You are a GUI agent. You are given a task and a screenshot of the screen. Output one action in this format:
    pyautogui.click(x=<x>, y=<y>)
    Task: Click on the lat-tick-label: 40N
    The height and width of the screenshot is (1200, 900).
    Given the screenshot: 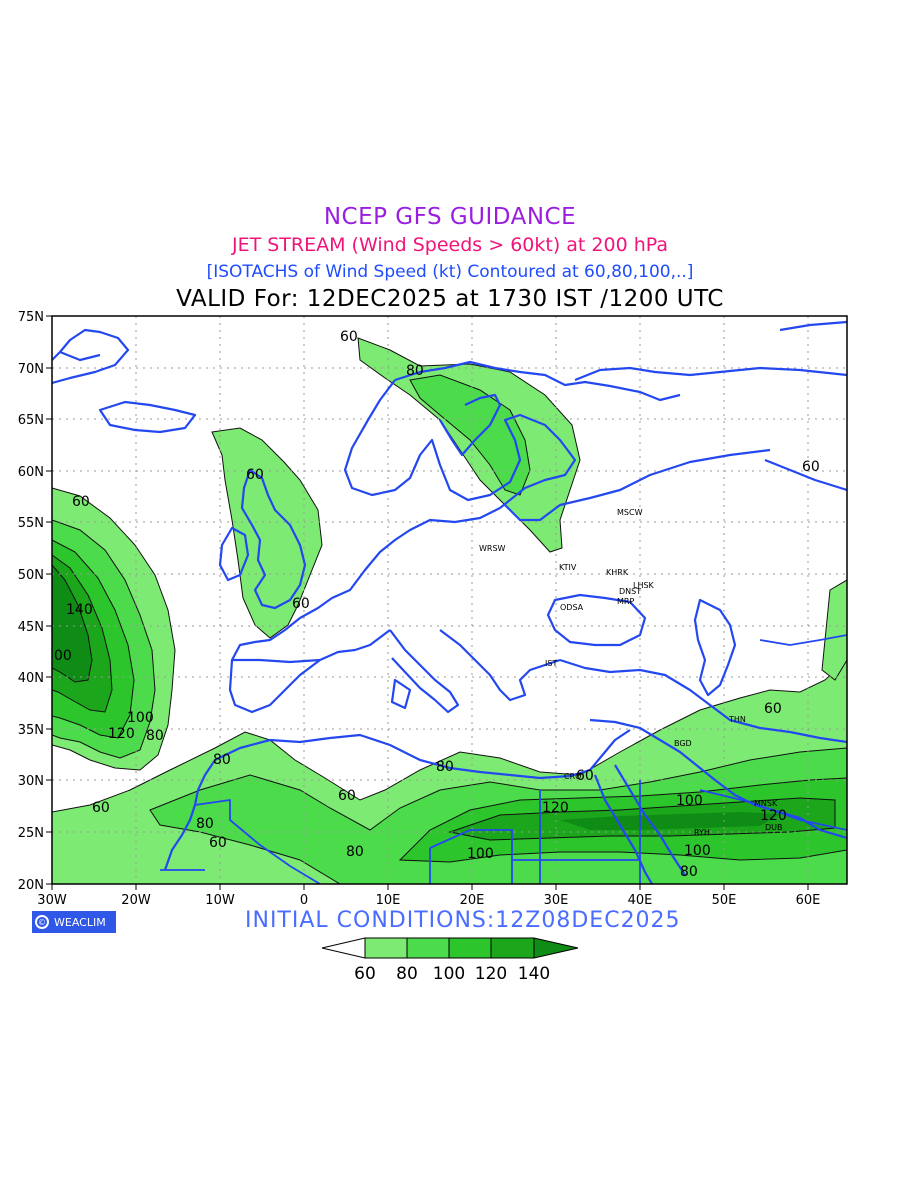 What is the action you would take?
    pyautogui.click(x=31, y=678)
    